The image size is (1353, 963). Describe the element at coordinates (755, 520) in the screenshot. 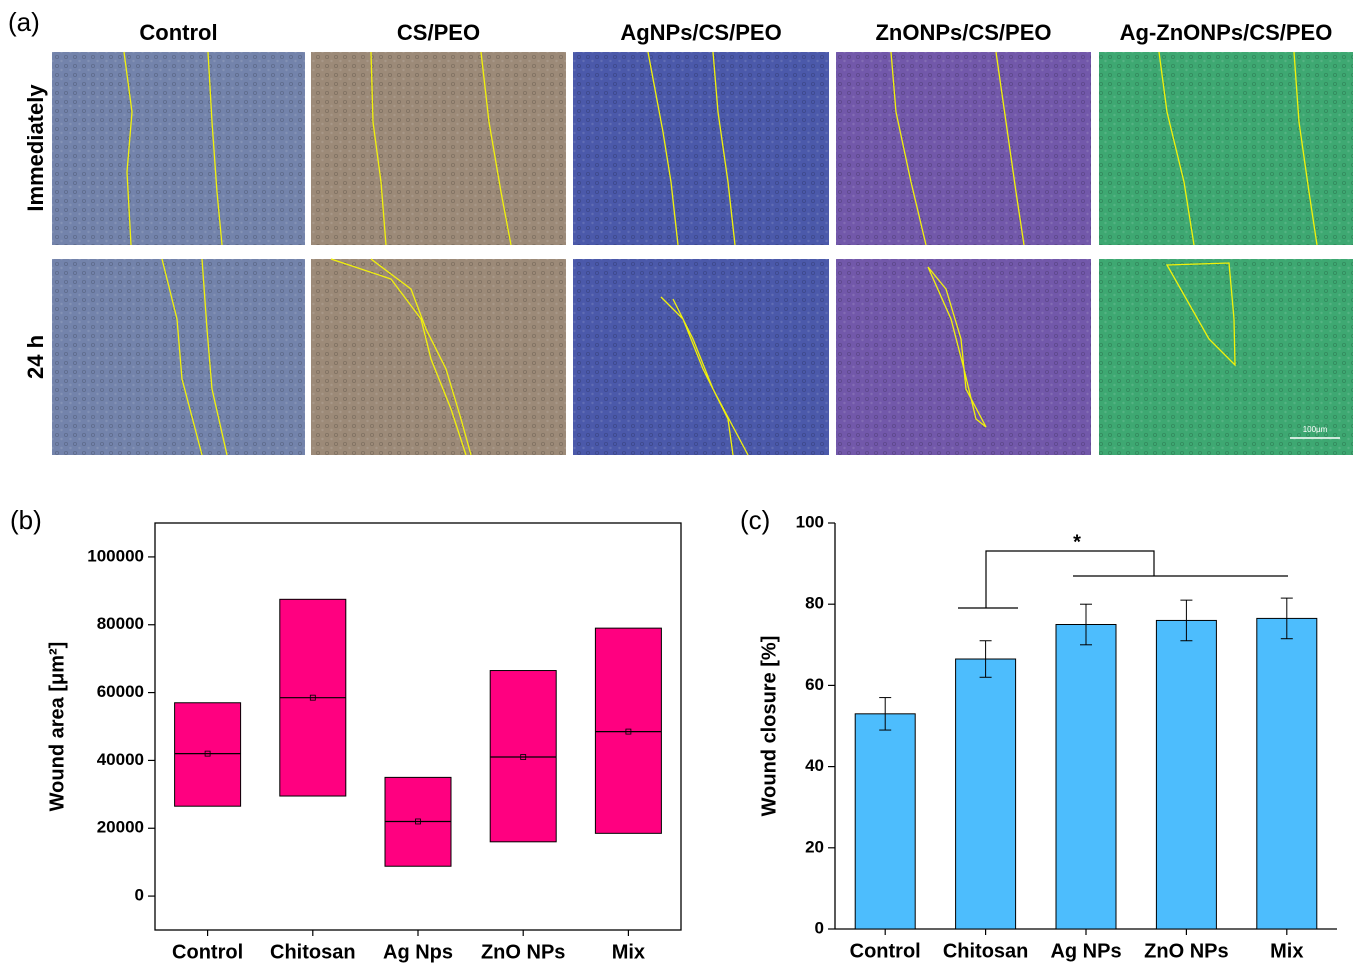

I see `panel-label: (c)` at that location.